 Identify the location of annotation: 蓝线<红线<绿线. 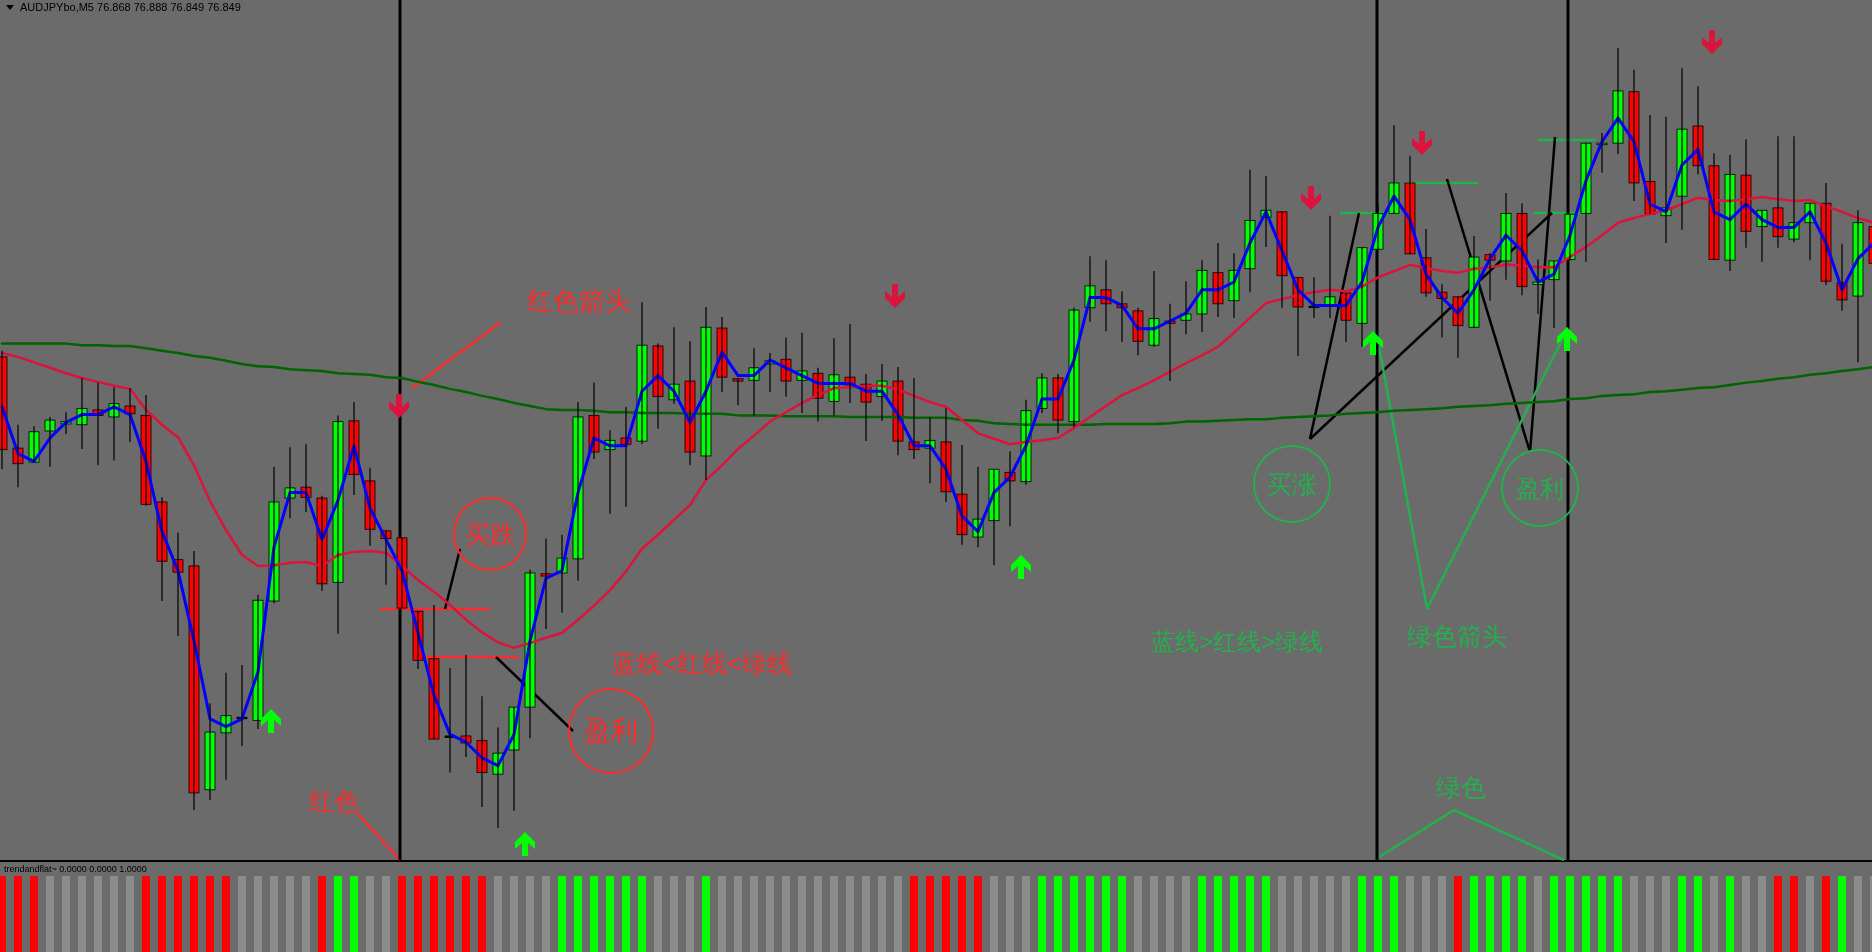
(702, 663).